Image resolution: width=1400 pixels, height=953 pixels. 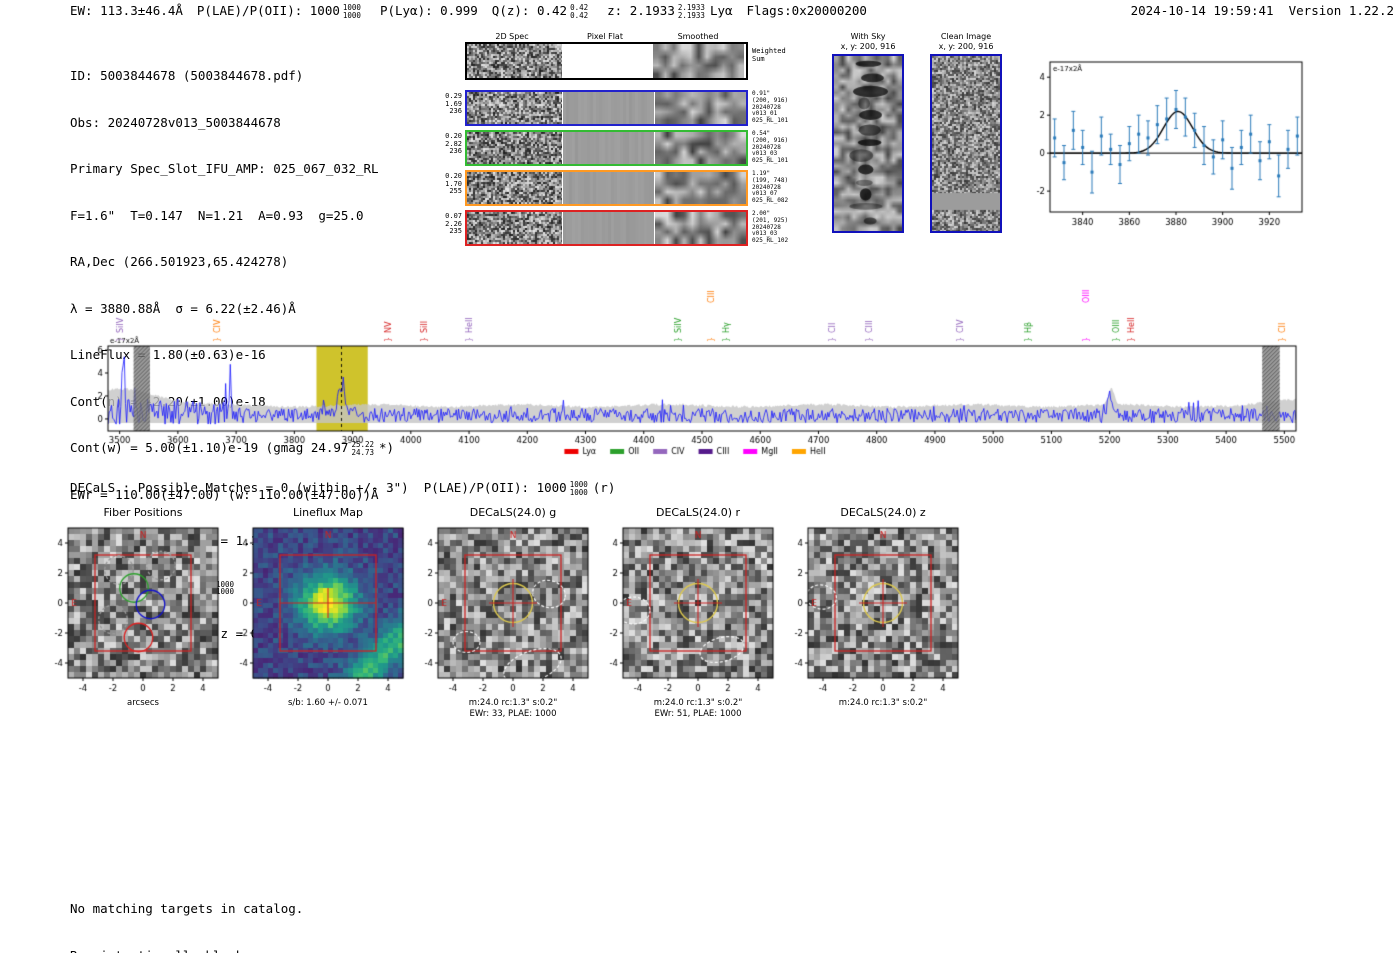 I want to click on fiber-row-4-weights: 0.07 2.26 235, so click(x=453, y=224).